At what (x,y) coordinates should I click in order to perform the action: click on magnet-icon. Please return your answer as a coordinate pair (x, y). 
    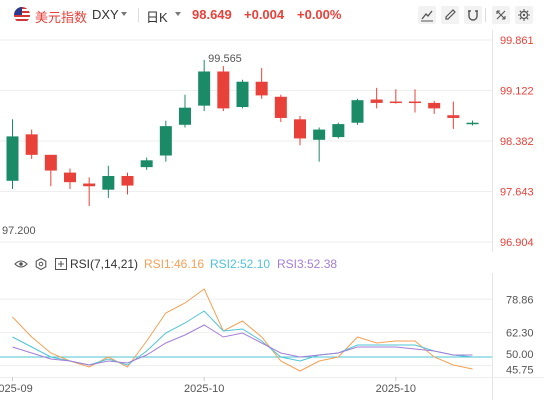
    Looking at the image, I should click on (473, 15).